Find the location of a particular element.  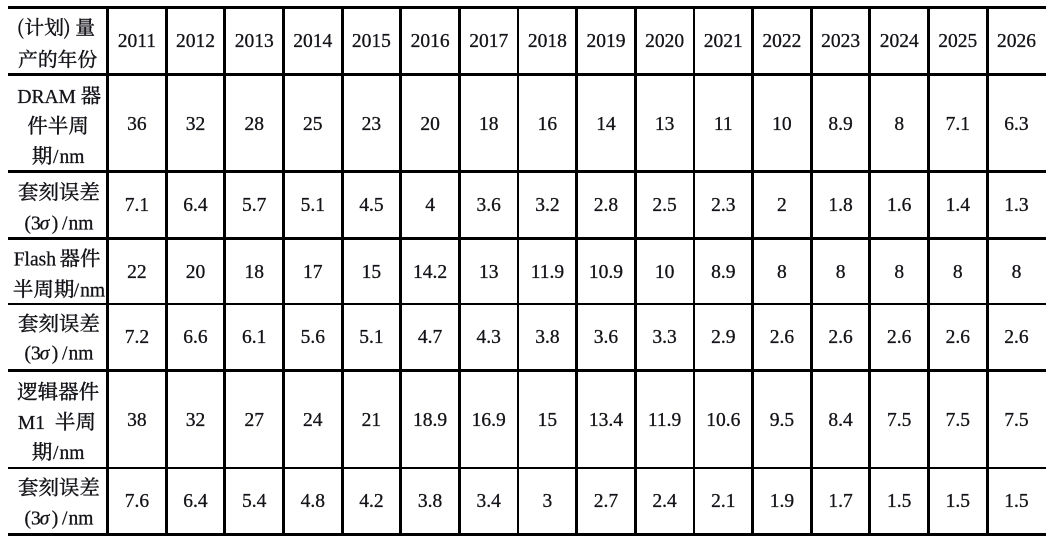

svg-text: DRAM is located at coordinates (46, 97).